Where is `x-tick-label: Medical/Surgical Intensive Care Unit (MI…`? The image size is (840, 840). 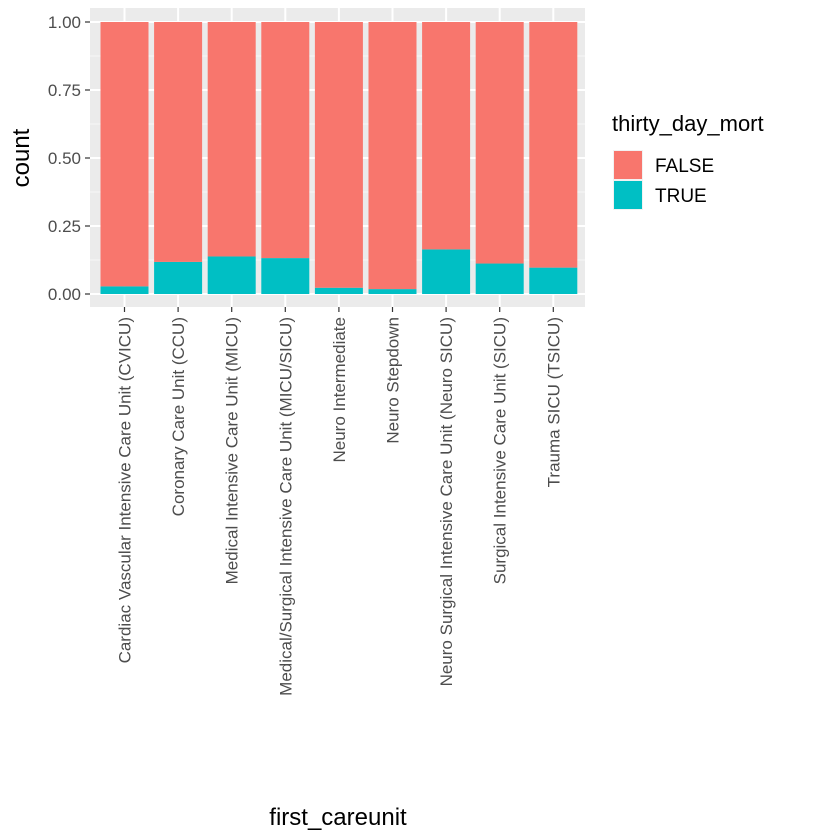 x-tick-label: Medical/Surgical Intensive Care Unit (MI… is located at coordinates (285, 506).